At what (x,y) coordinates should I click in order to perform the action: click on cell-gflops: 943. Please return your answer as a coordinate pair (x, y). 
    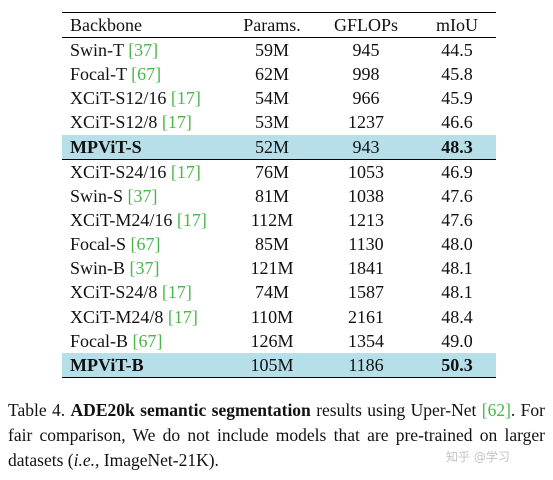
    Looking at the image, I should click on (366, 146).